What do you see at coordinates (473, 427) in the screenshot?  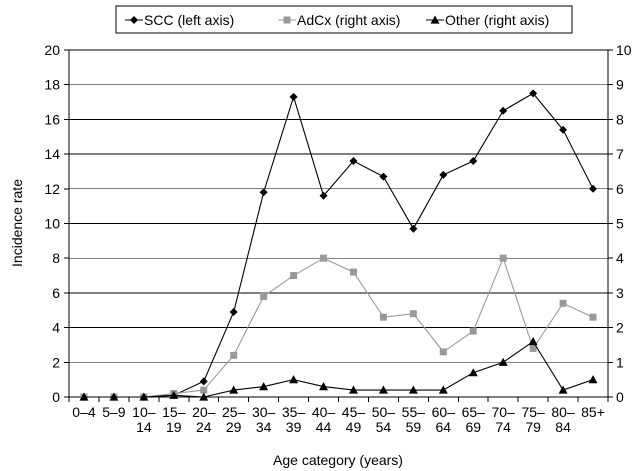 I see `x-tick-label: 69` at bounding box center [473, 427].